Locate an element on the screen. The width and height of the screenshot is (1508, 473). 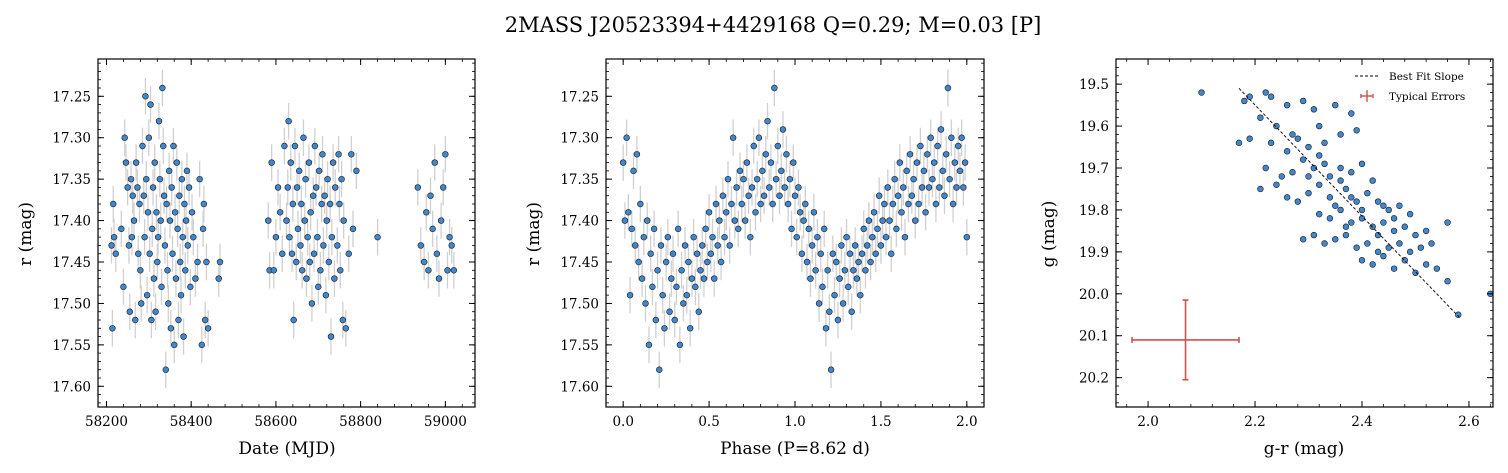
lightcurve-ytick-label: 17.60 is located at coordinates (71, 387).